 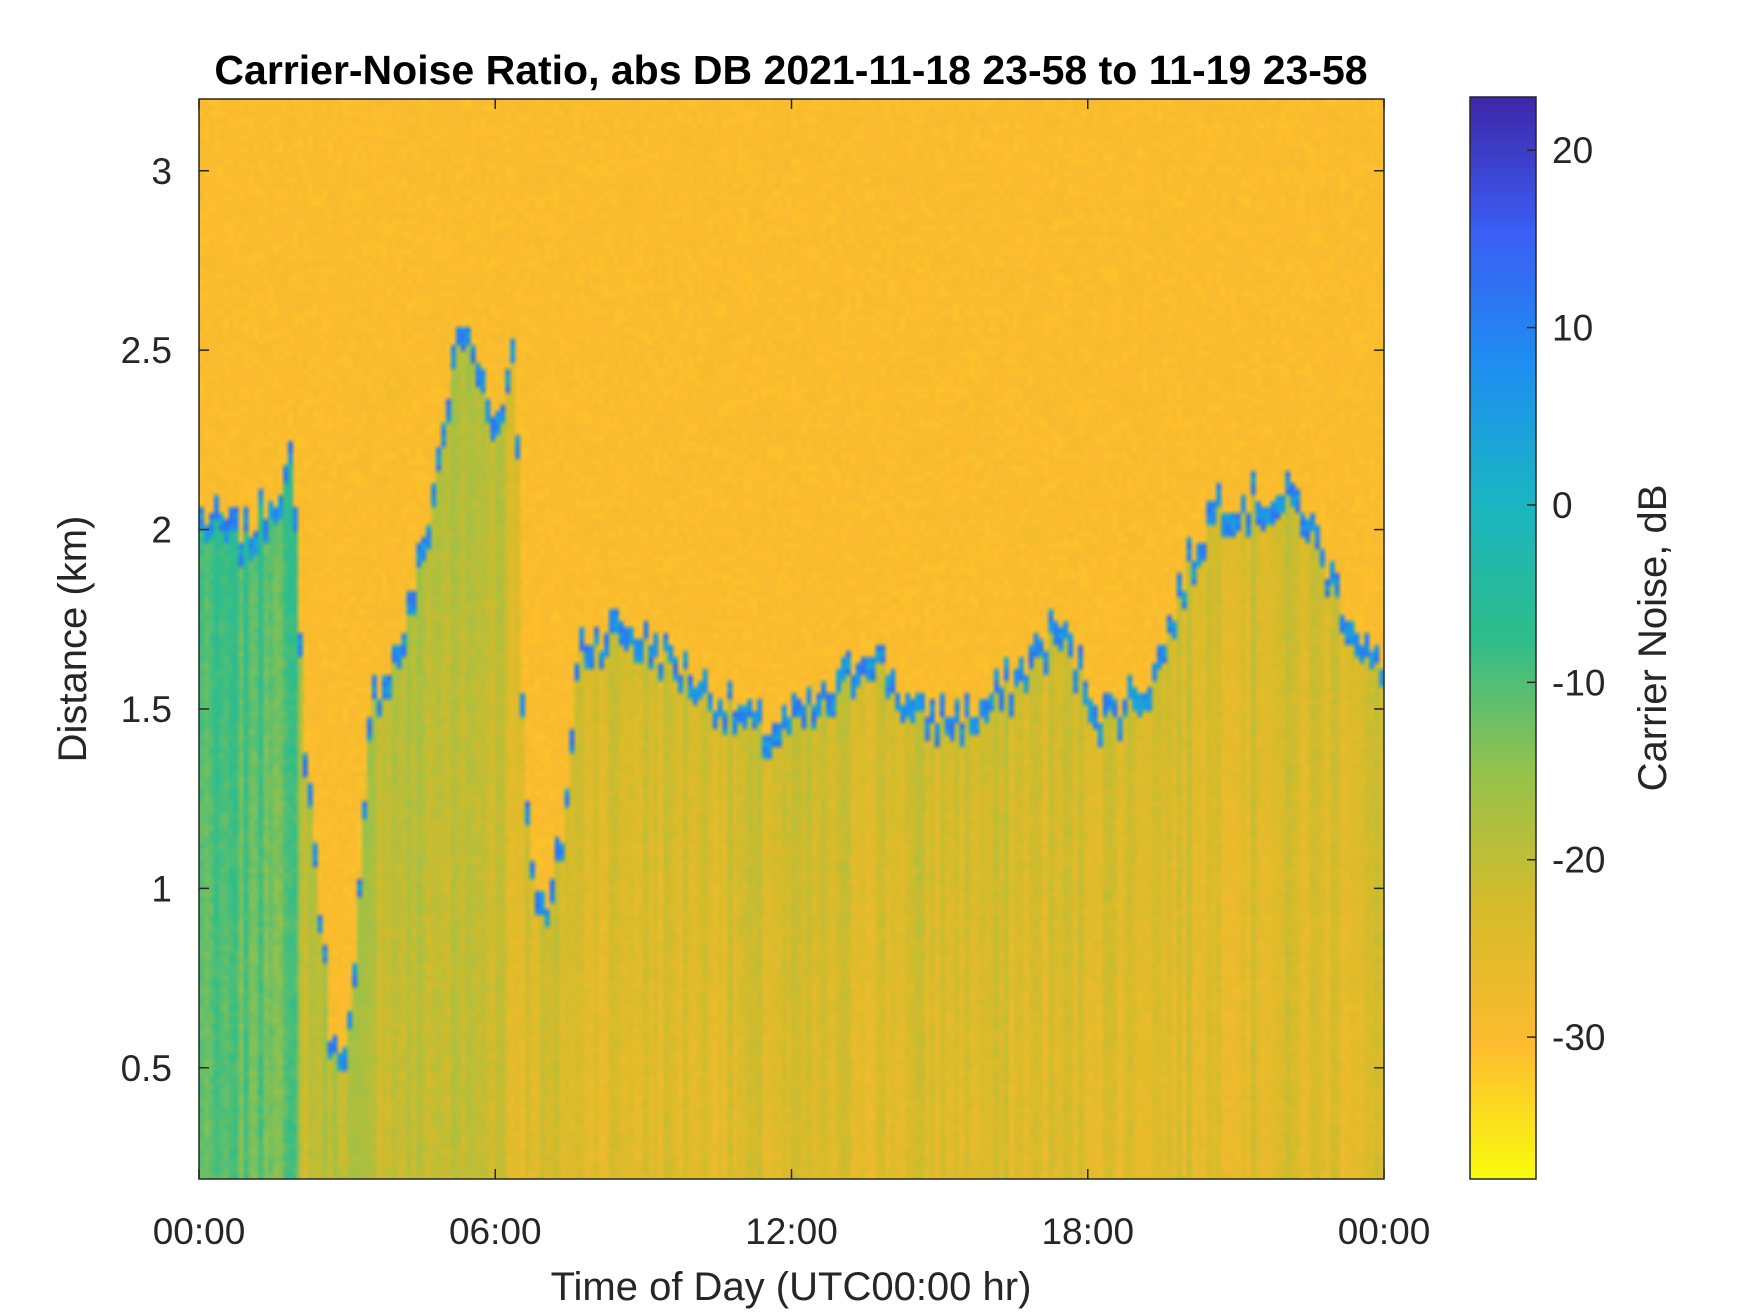 What do you see at coordinates (1566, 594) in the screenshot?
I see `colorbar-ticks: 20 10 0 -10 -20 -30` at bounding box center [1566, 594].